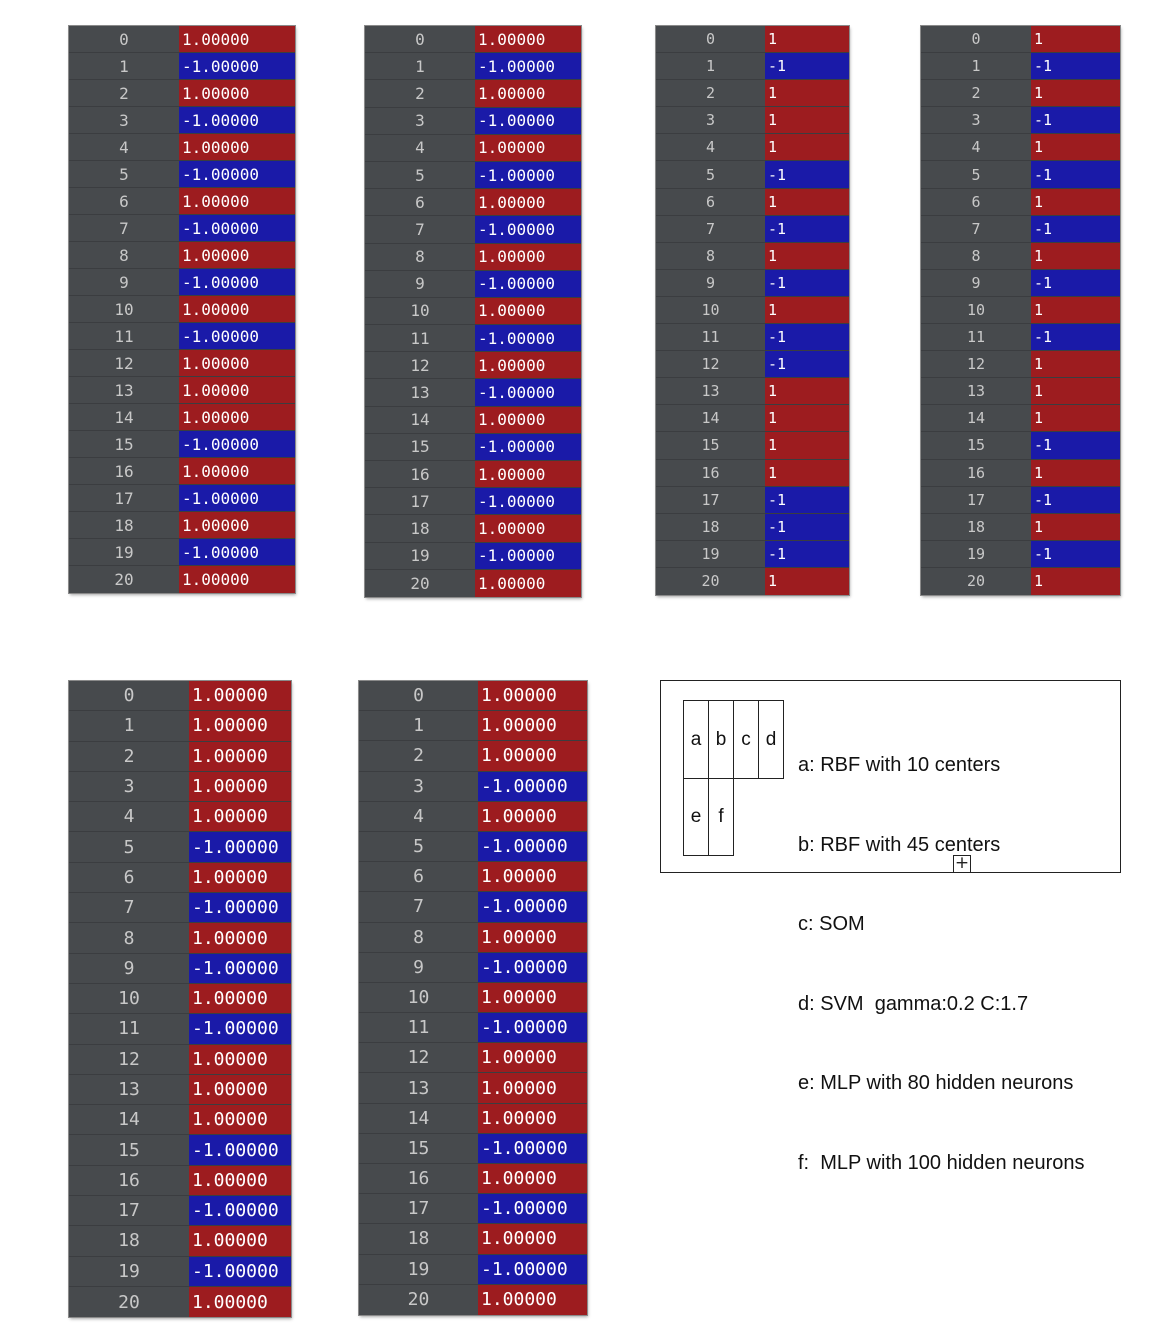 The width and height of the screenshot is (1152, 1340). What do you see at coordinates (721, 739) in the screenshot?
I see `legend-cell-b: b` at bounding box center [721, 739].